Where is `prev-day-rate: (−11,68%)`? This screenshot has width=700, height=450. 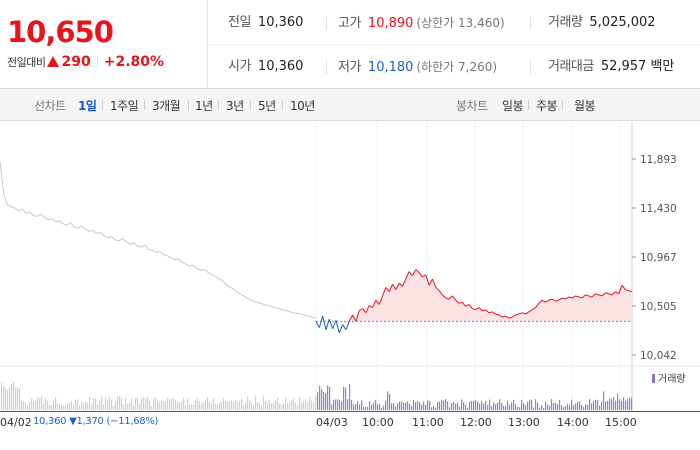
prev-day-rate: (−11,68%) is located at coordinates (132, 421).